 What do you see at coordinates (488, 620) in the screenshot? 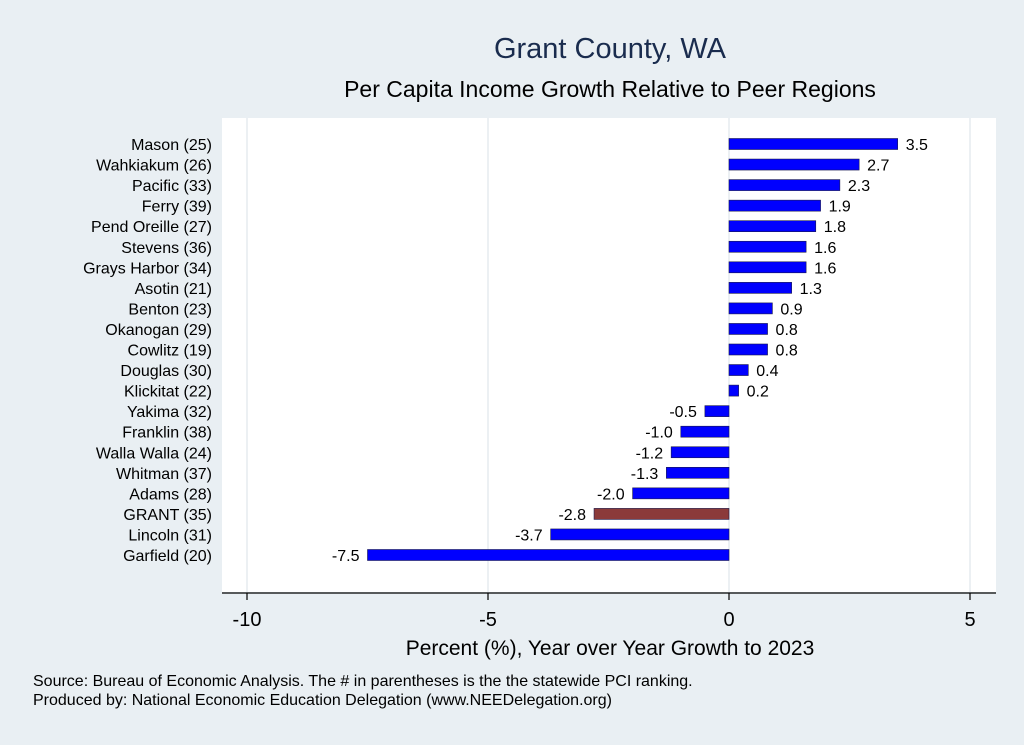
I see `x-tick-label: -5` at bounding box center [488, 620].